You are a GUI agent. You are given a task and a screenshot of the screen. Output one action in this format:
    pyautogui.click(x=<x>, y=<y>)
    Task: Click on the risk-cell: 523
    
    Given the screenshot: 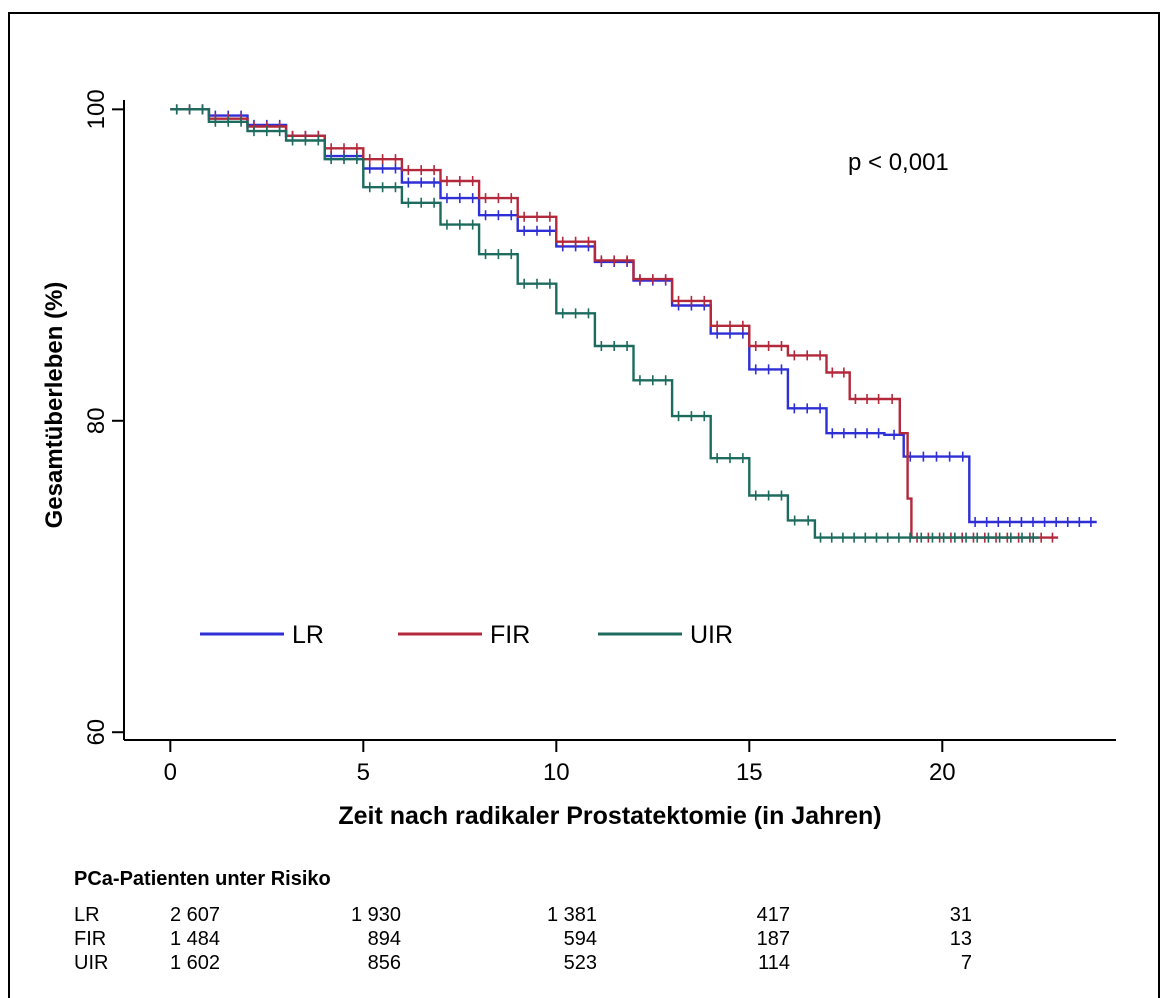 What is the action you would take?
    pyautogui.click(x=580, y=963)
    